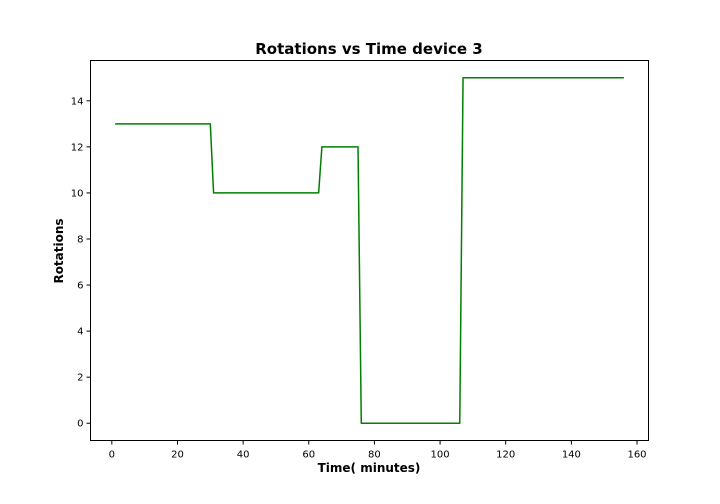  What do you see at coordinates (440, 455) in the screenshot?
I see `x-tick-label: 100` at bounding box center [440, 455].